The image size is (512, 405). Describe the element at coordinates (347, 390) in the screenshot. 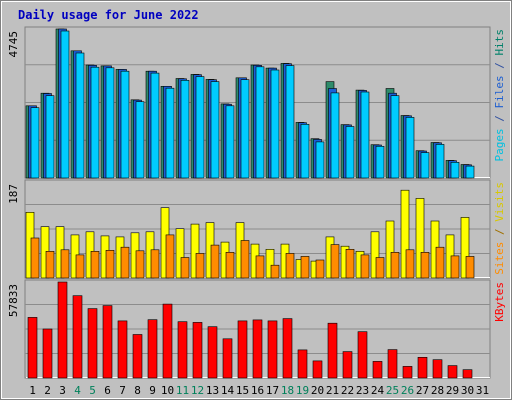

I see `x-tick-label: 22` at that location.